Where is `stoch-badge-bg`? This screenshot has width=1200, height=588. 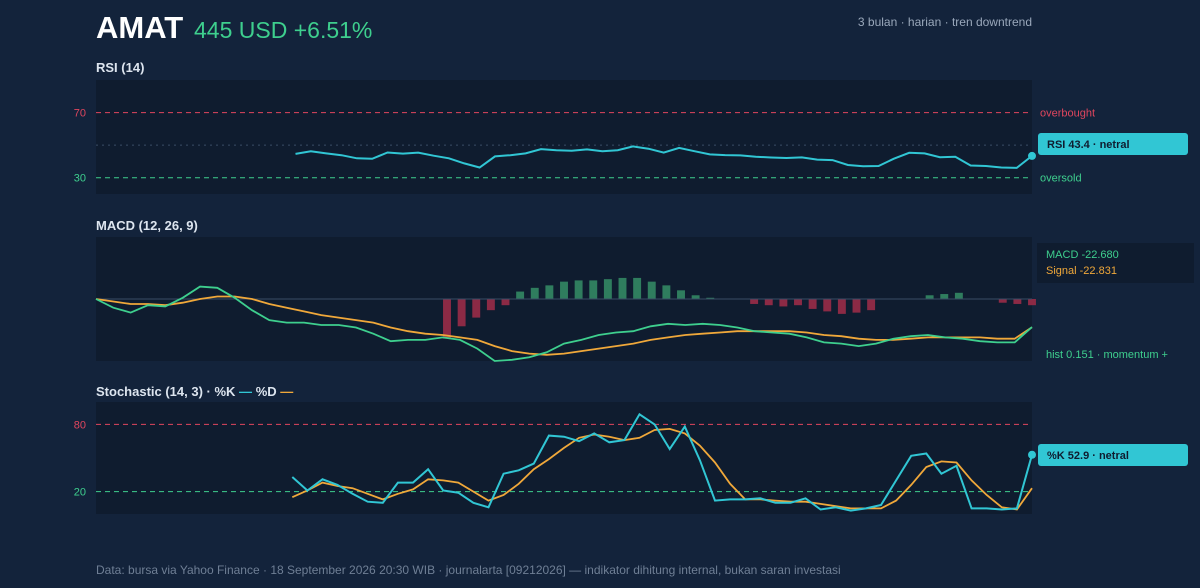 stoch-badge-bg is located at coordinates (1113, 455).